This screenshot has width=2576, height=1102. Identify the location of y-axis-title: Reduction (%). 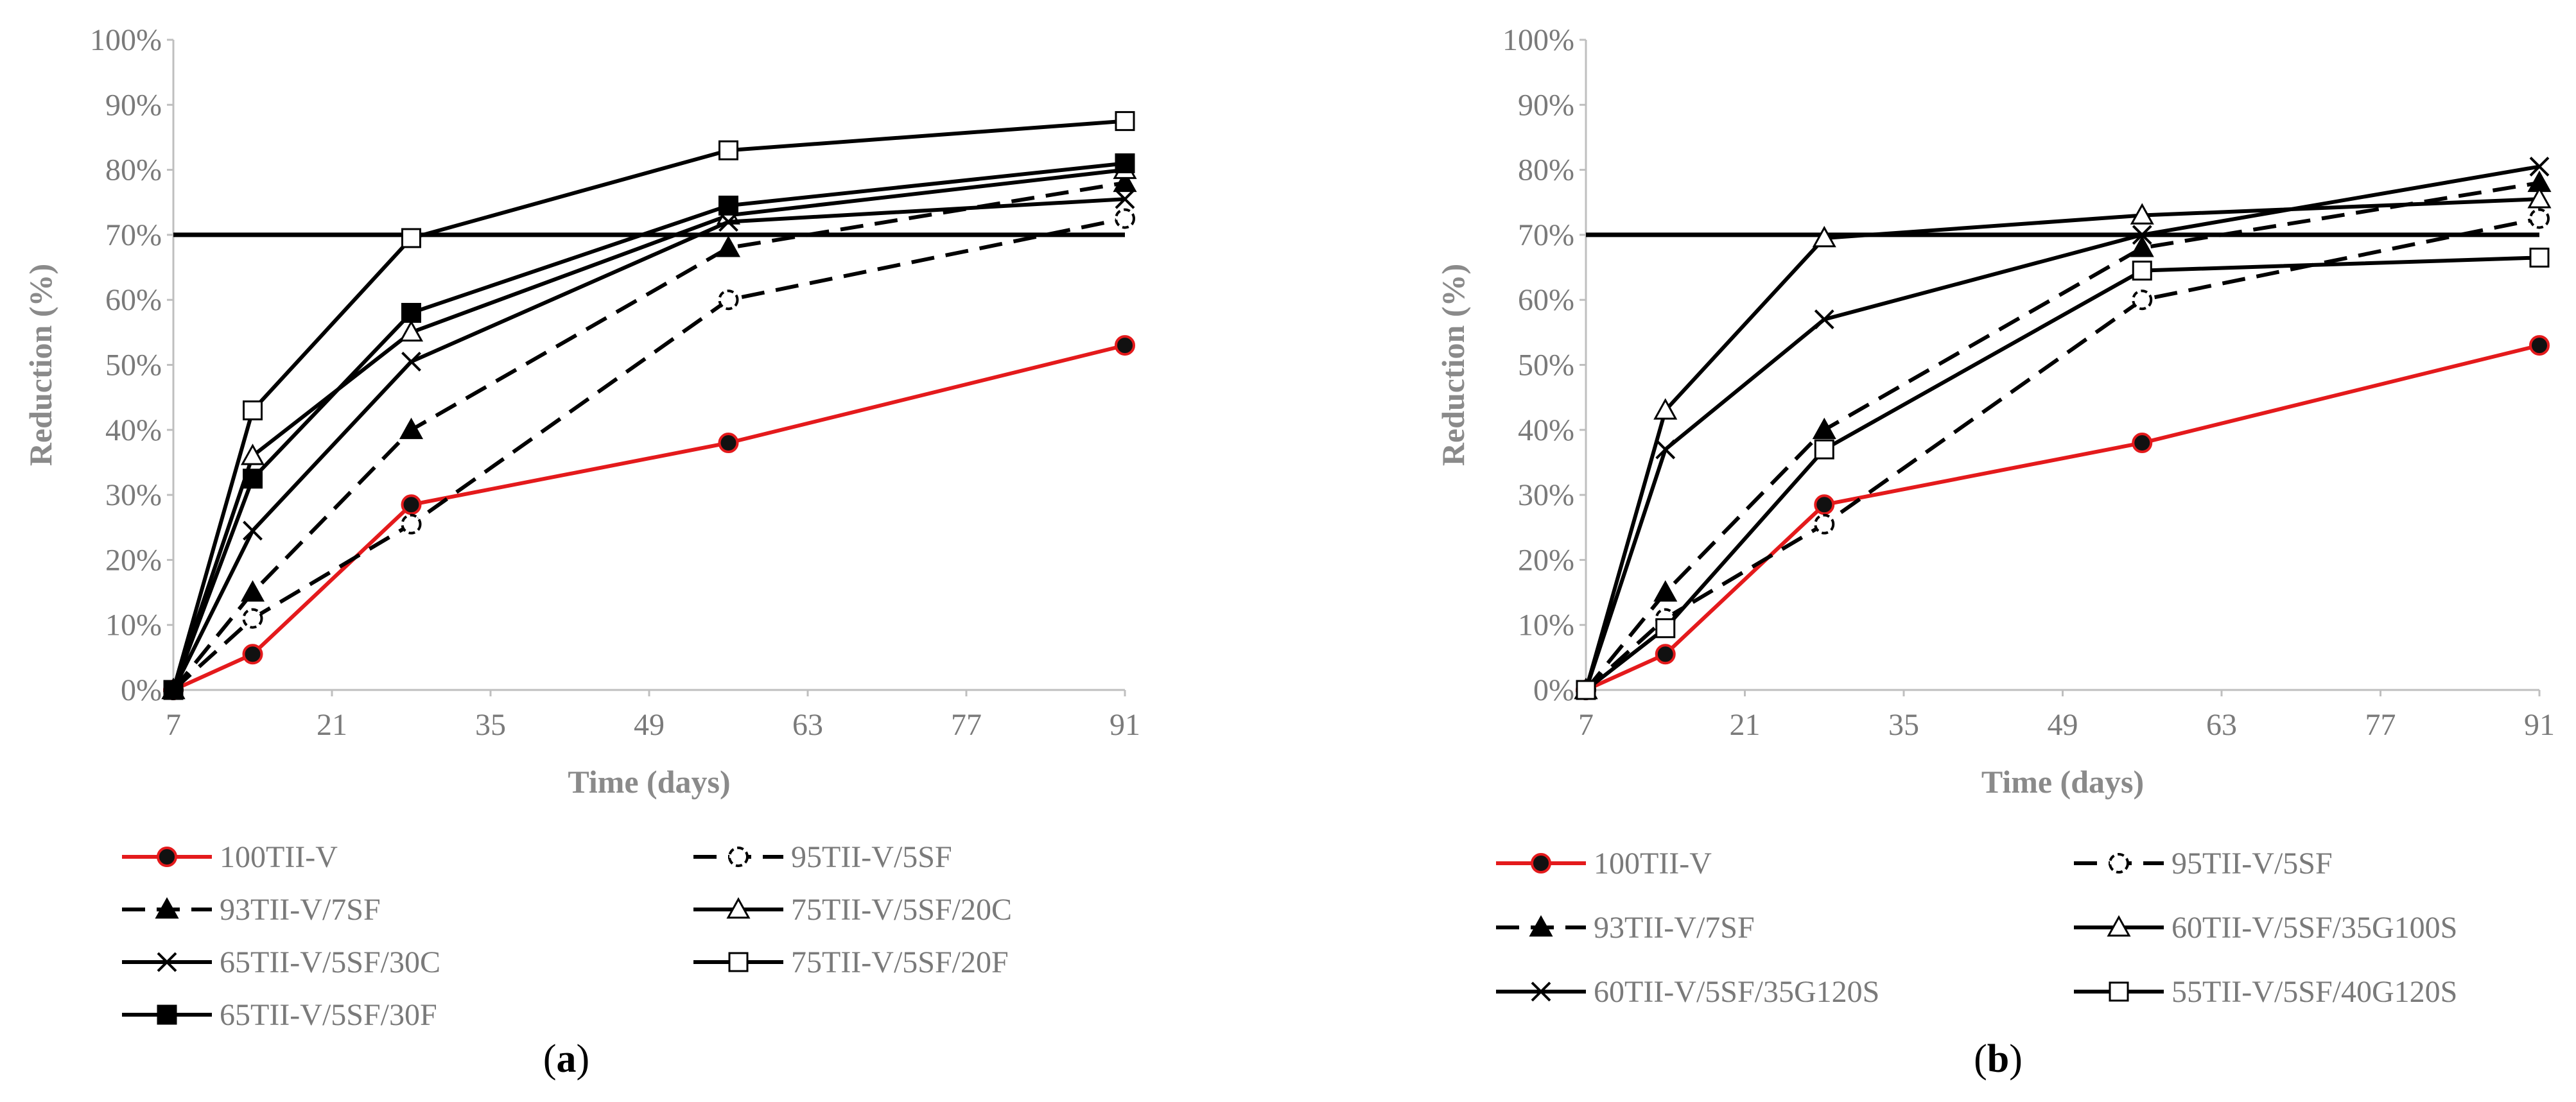
(40, 365).